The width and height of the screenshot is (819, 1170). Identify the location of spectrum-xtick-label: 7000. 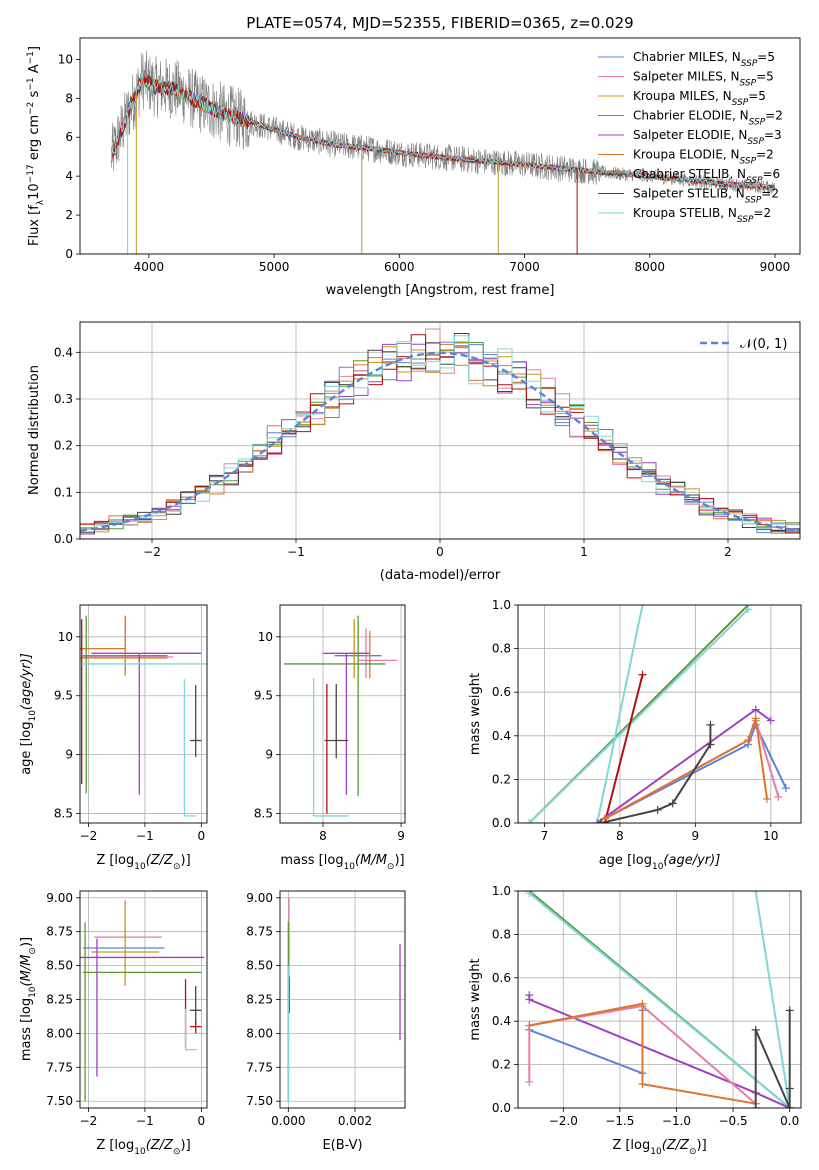
(524, 267).